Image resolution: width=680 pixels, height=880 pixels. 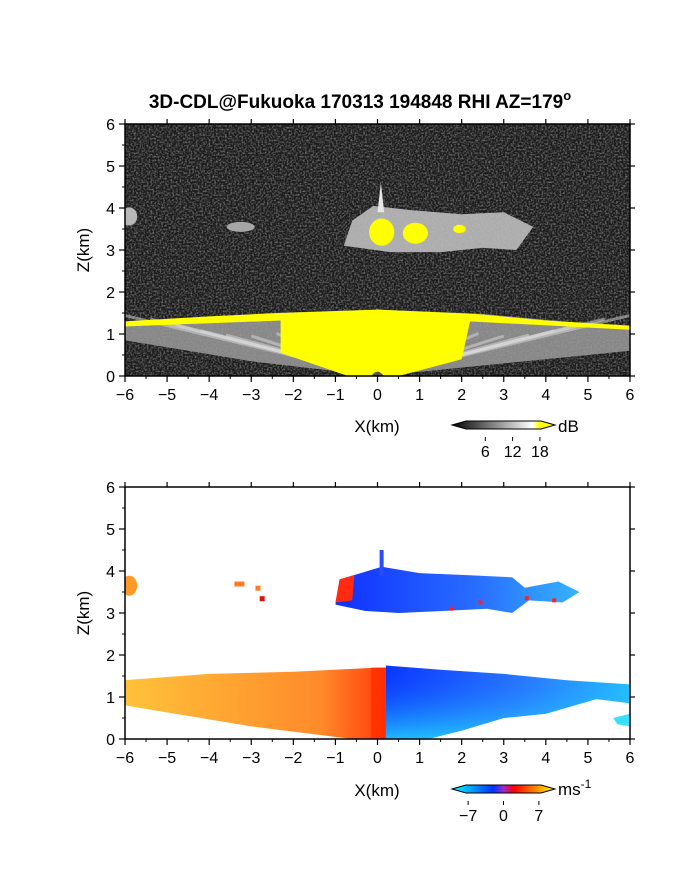 I want to click on colorbar-tick-label: 12, so click(x=513, y=452).